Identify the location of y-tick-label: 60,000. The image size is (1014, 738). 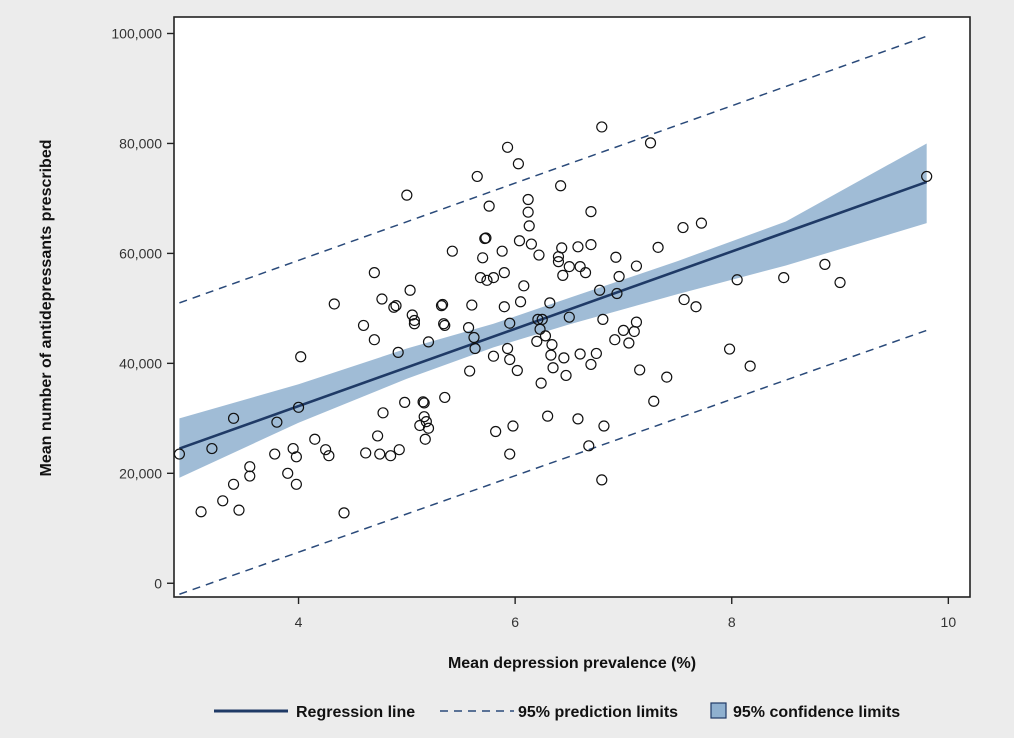
(140, 253).